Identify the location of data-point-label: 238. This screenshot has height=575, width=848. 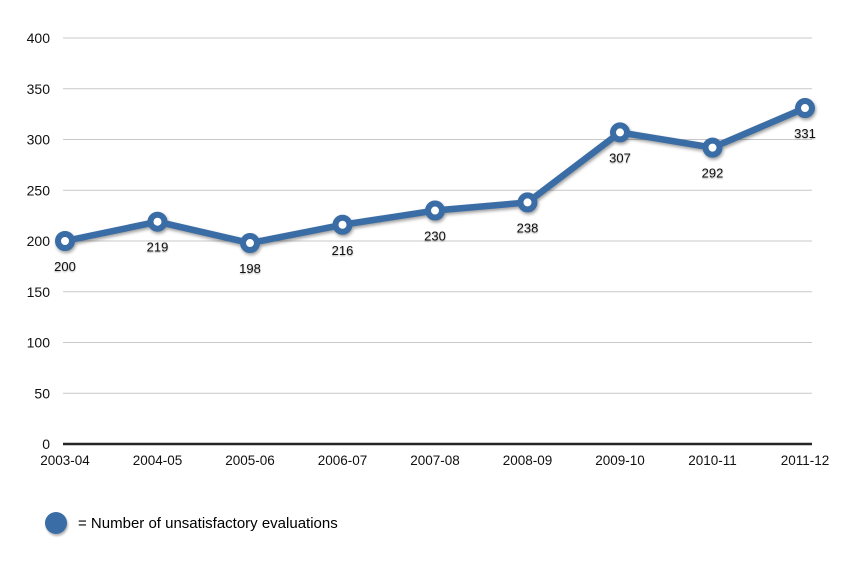
(528, 227).